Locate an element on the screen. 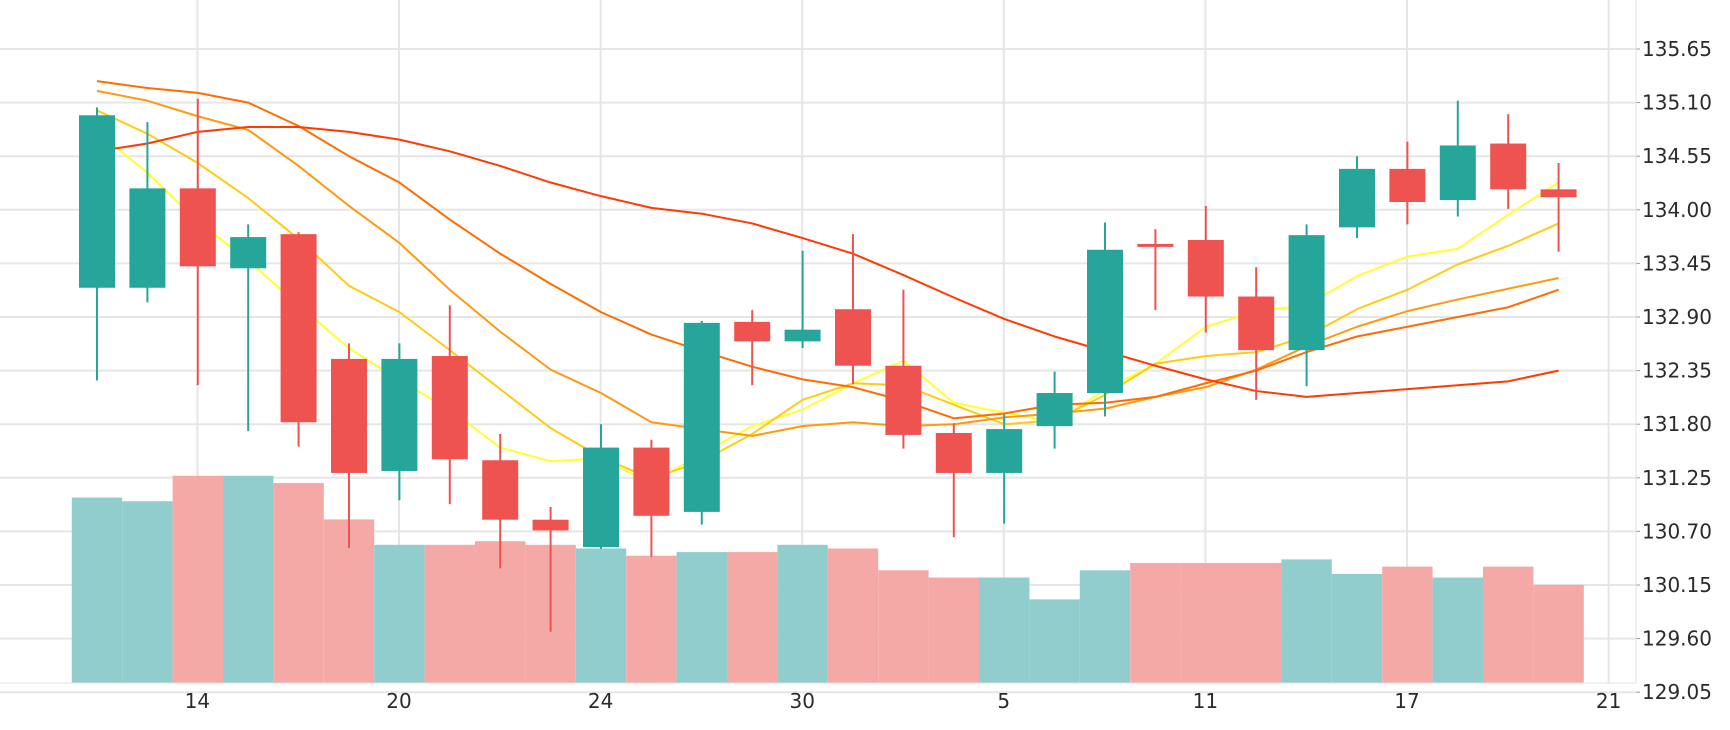 Image resolution: width=1730 pixels, height=730 pixels. y-tick-label: 135.65 is located at coordinates (1677, 49).